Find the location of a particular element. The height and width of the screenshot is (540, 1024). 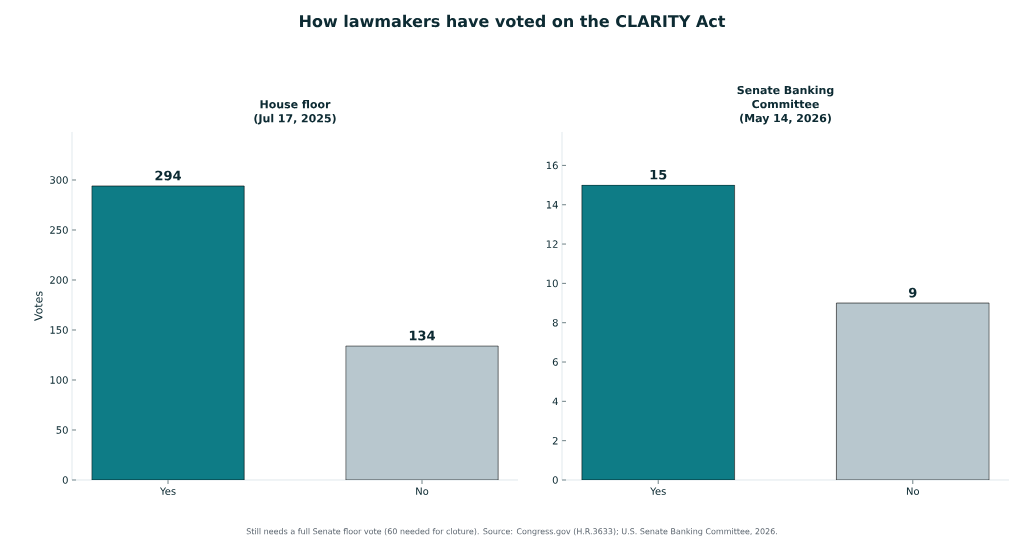

text: How lawmakers have voted on the CLARITY Act is located at coordinates (513, 21).